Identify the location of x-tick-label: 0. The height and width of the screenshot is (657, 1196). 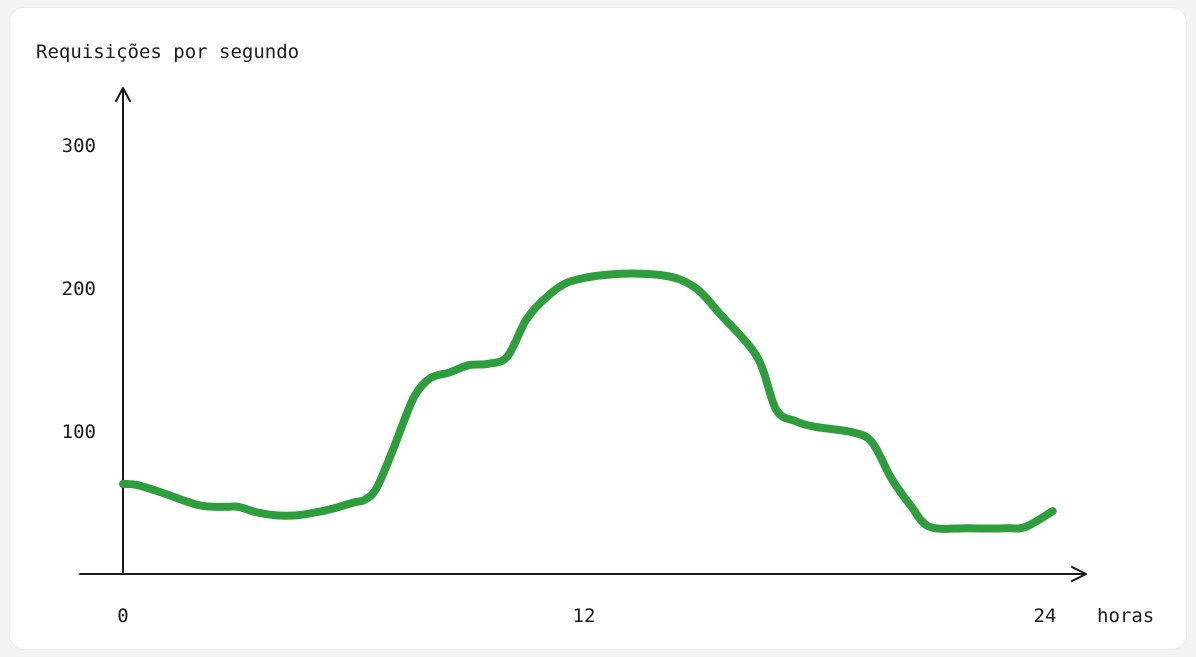
(122, 616).